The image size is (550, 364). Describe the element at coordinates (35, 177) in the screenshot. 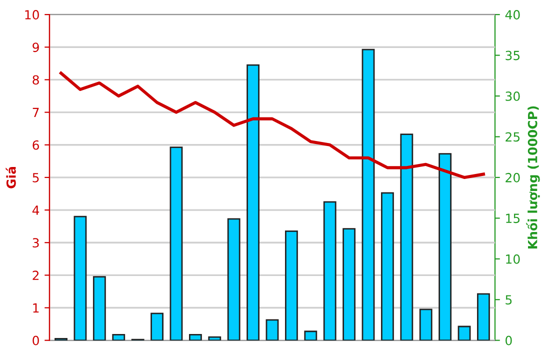

I see `y-tick-label: 5` at that location.